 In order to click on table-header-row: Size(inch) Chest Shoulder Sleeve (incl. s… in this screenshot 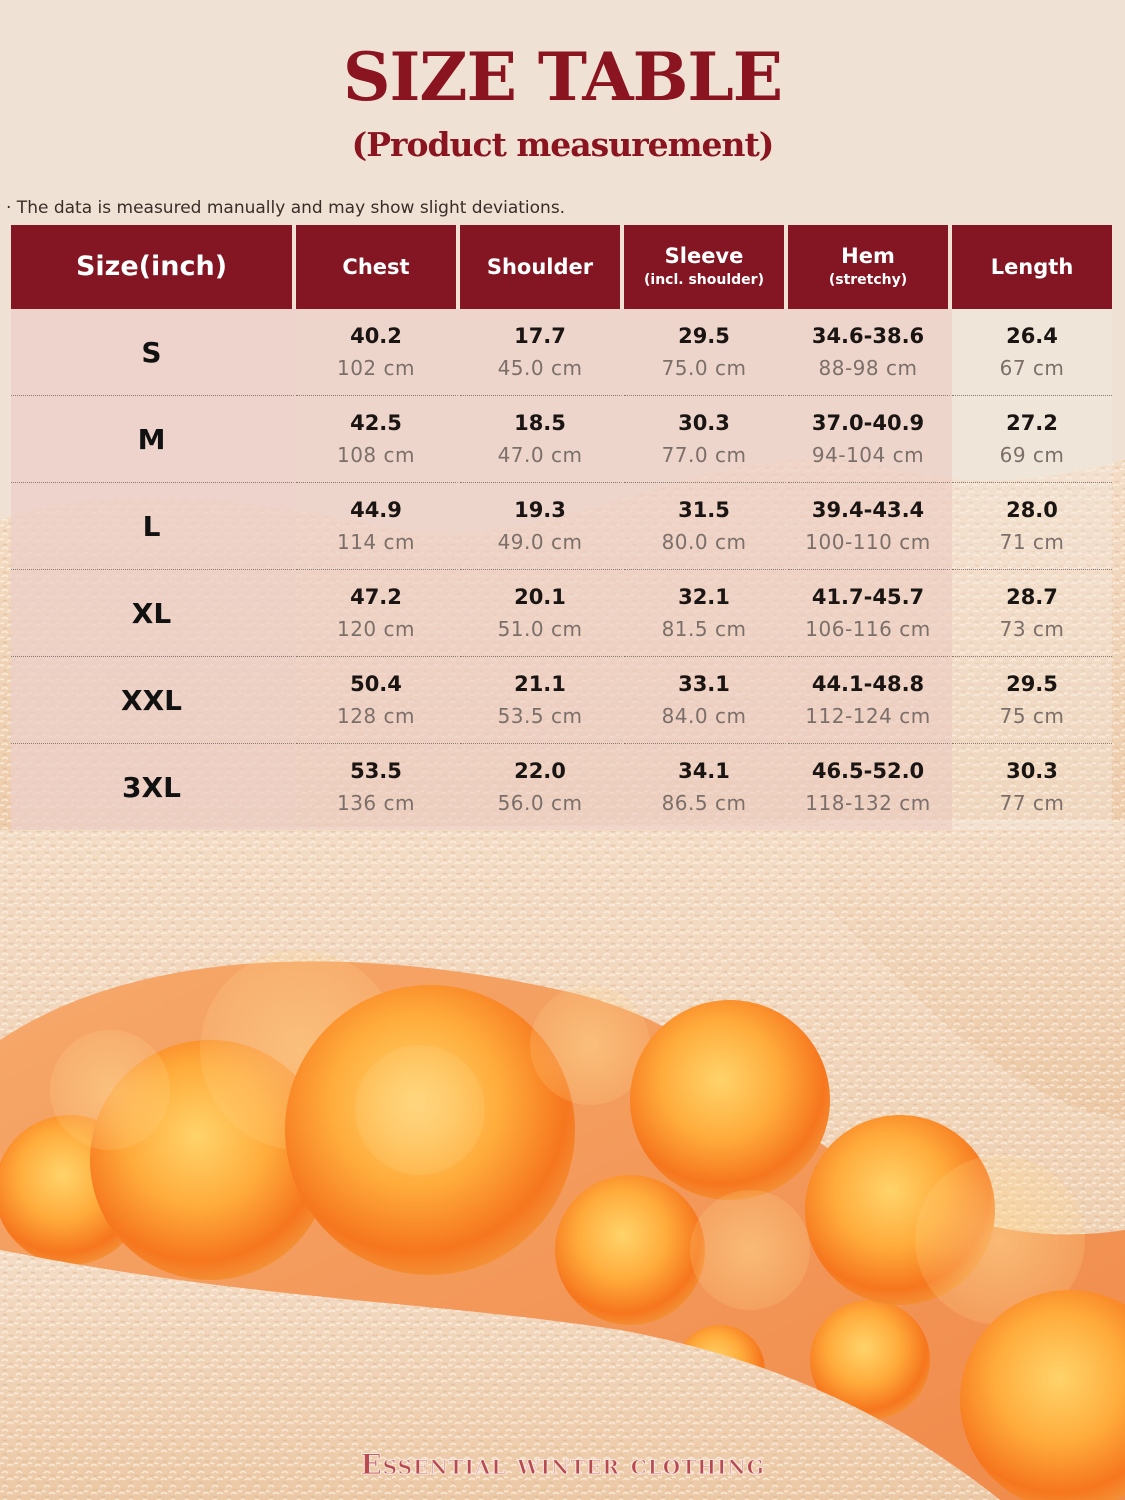, I will do `click(561, 267)`.